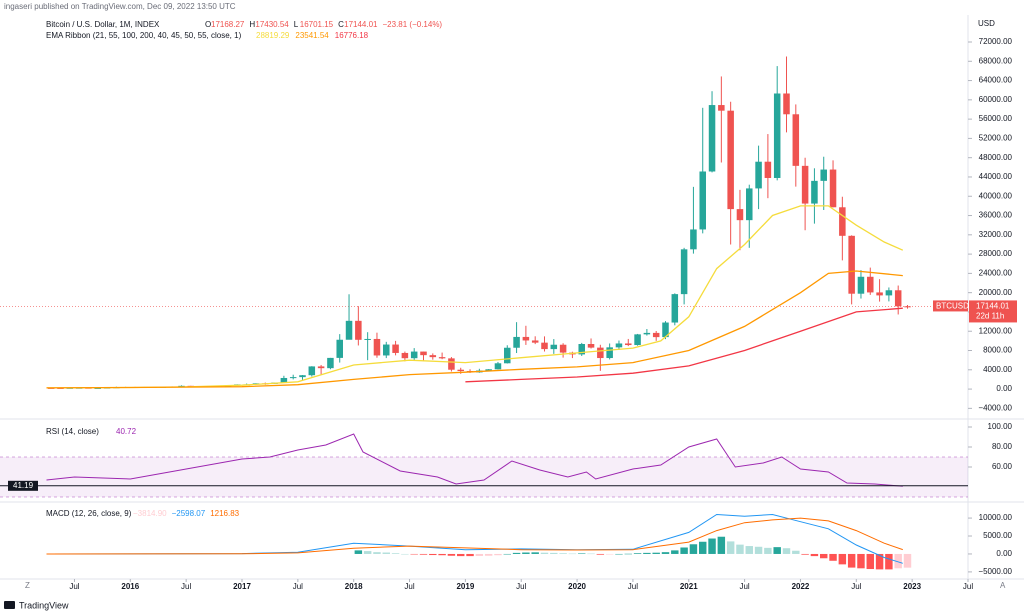  Describe the element at coordinates (9, 605) in the screenshot. I see `brand-logo` at that location.